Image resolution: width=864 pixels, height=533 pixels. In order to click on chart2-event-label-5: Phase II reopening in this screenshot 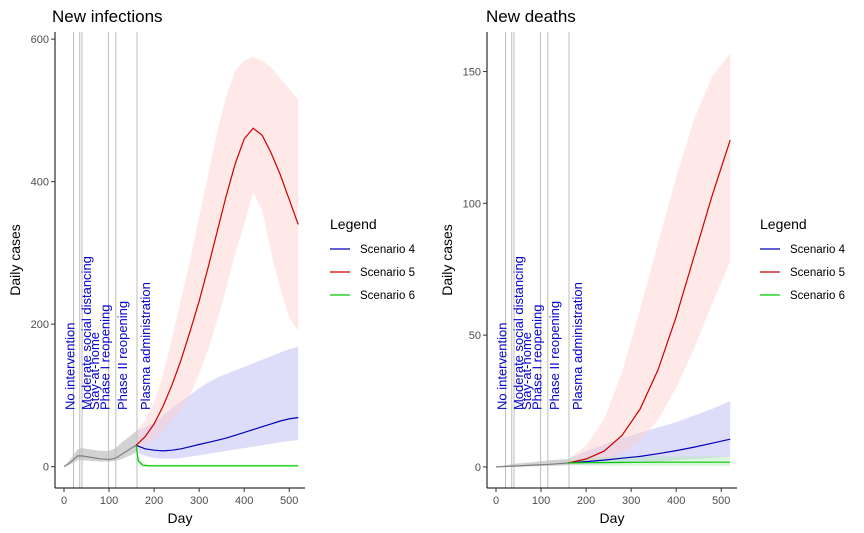, I will do `click(554, 355)`.